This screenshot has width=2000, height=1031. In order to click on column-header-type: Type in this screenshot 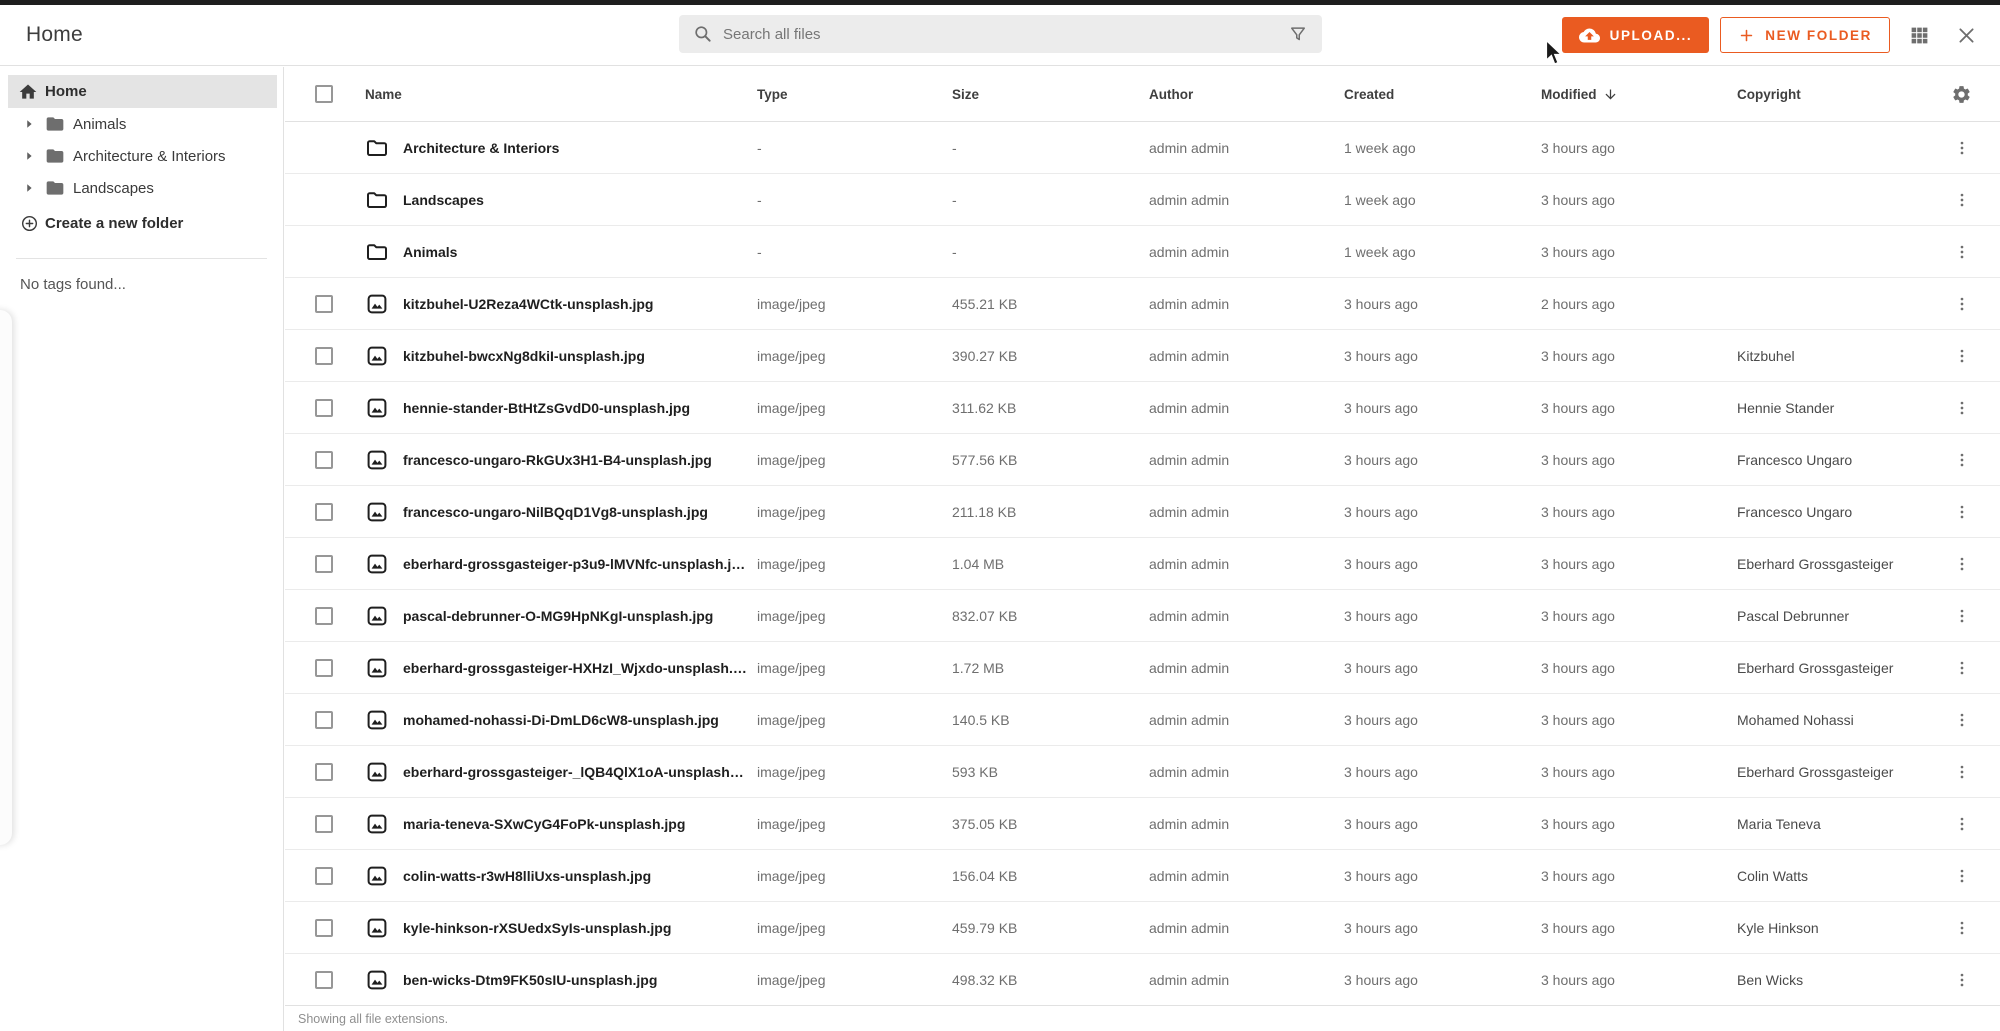, I will do `click(772, 94)`.